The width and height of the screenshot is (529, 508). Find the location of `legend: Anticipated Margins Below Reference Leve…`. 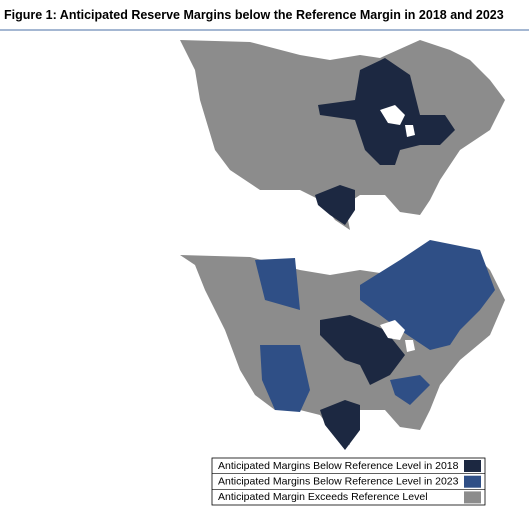

legend: Anticipated Margins Below Reference Leve… is located at coordinates (348, 481).